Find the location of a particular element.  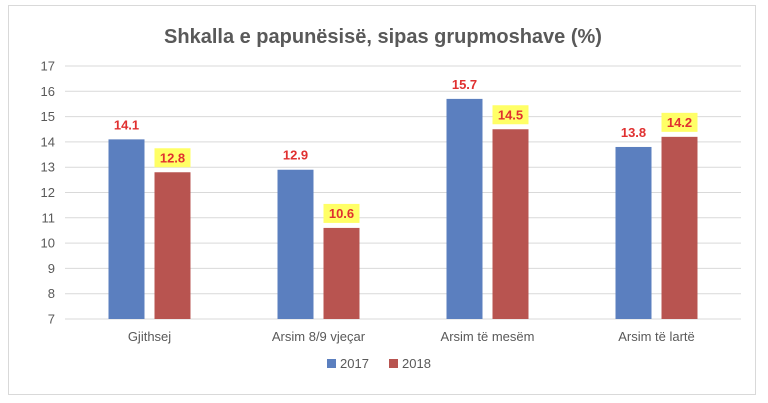

category-label: Arsim të lartë is located at coordinates (656, 336).